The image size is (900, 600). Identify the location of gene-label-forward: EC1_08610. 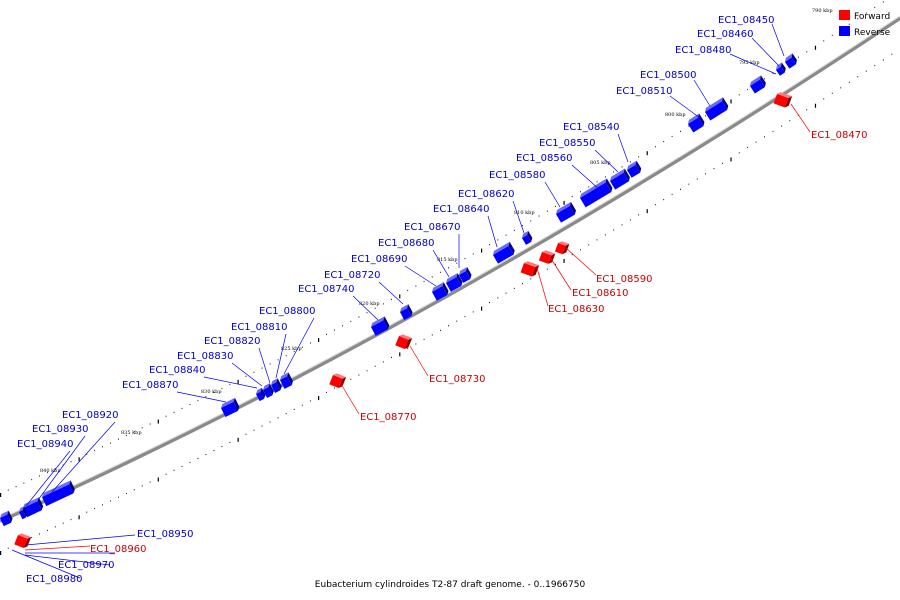
(600, 293).